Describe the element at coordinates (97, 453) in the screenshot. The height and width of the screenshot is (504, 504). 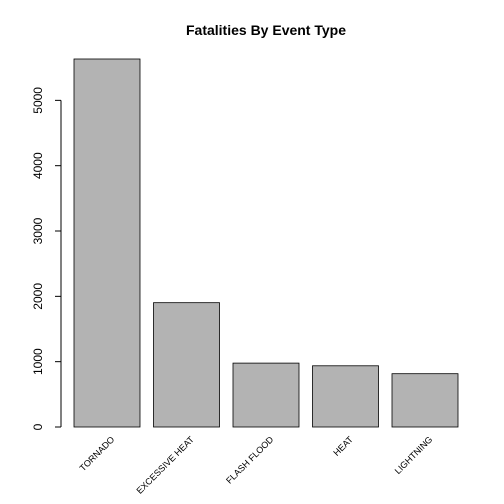
I see `x-tick-label: TORNADO` at that location.